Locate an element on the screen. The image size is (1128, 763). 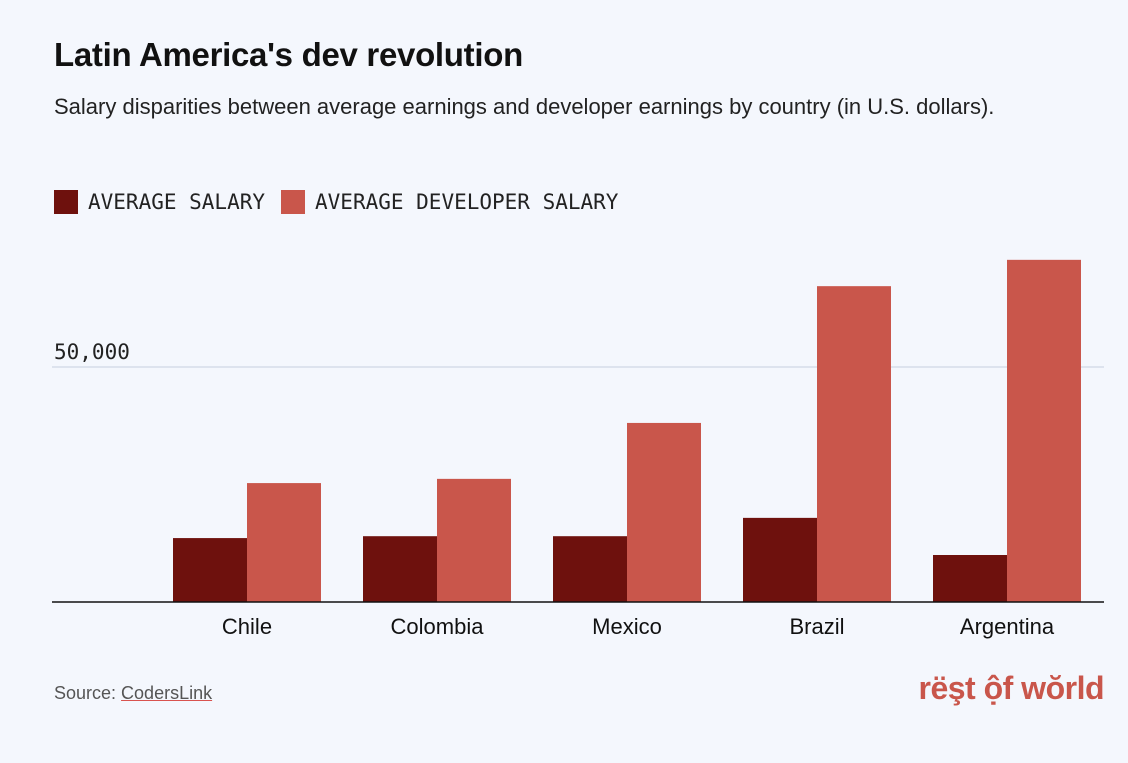
legend: AVERAGE SALARY AVERAGE DEVELOPER SALARY is located at coordinates (344, 202).